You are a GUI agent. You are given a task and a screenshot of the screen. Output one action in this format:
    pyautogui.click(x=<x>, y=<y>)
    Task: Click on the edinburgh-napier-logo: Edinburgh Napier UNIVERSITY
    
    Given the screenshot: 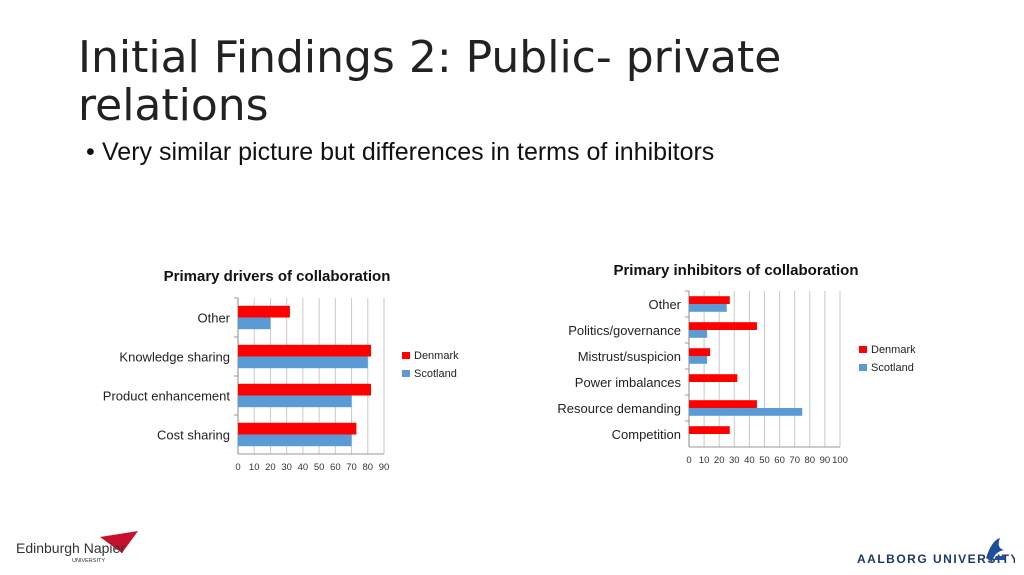 What is the action you would take?
    pyautogui.click(x=79, y=549)
    